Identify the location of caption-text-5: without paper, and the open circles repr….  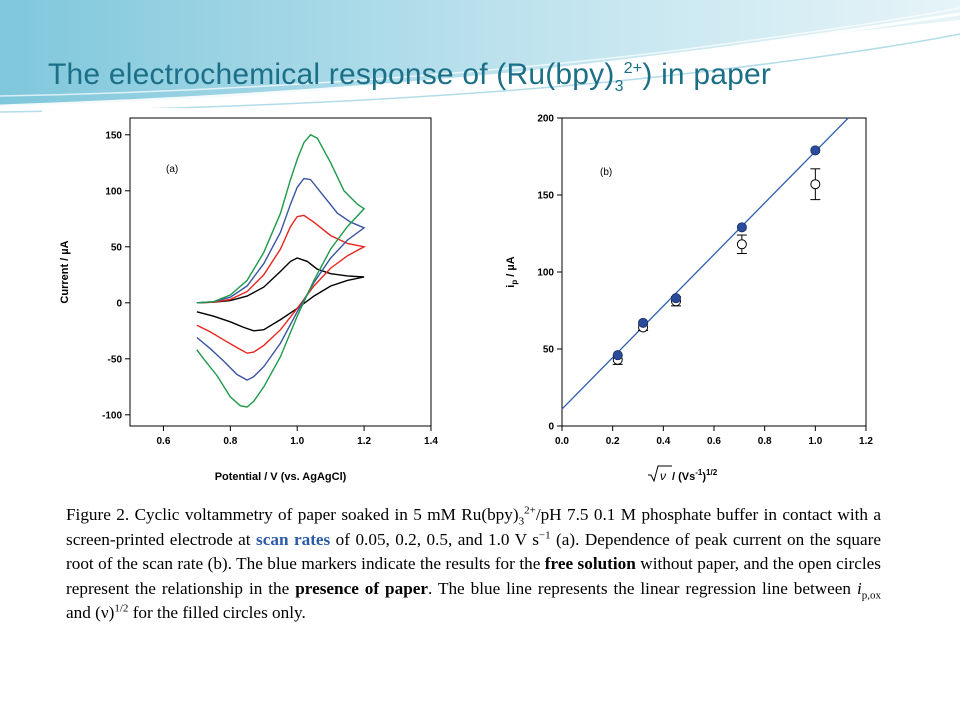
(473, 576).